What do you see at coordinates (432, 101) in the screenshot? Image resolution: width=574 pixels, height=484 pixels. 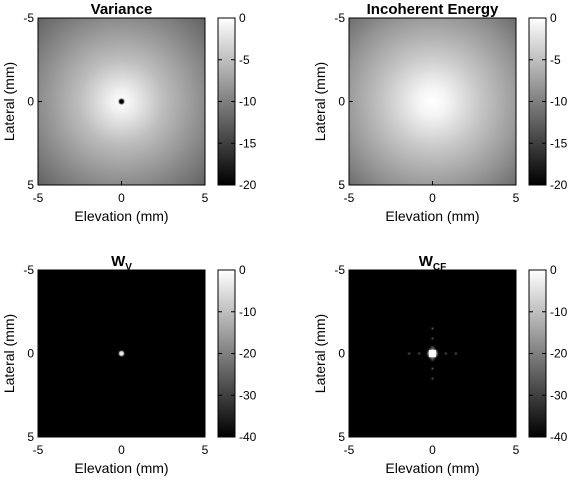 I see `heatmap-image` at bounding box center [432, 101].